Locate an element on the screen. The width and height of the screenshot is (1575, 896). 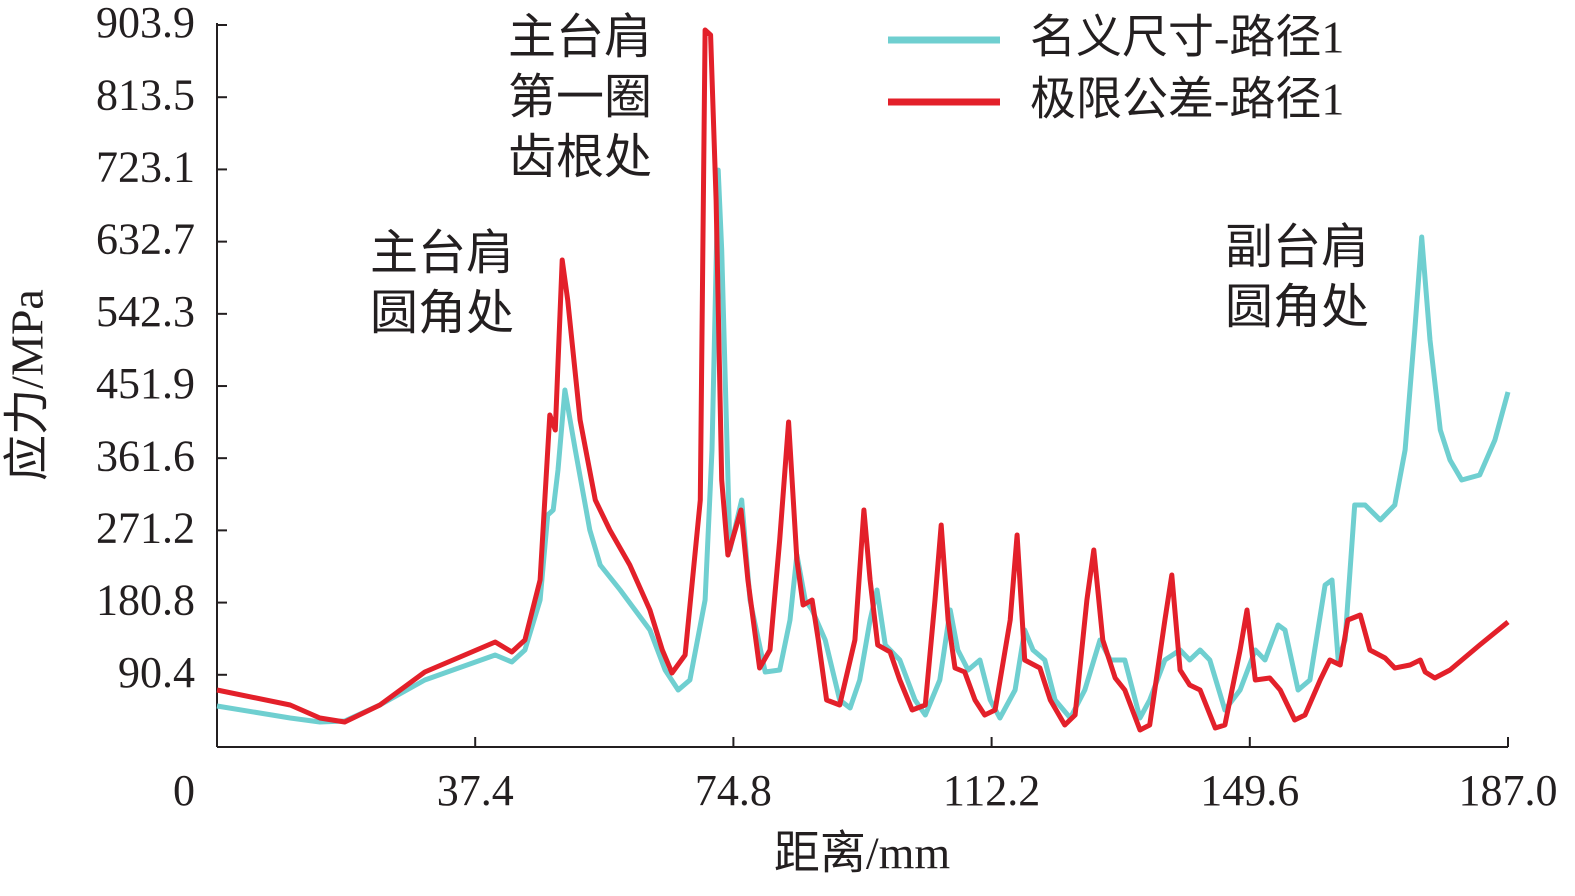
y-tick-label: 632.7 is located at coordinates (145, 239).